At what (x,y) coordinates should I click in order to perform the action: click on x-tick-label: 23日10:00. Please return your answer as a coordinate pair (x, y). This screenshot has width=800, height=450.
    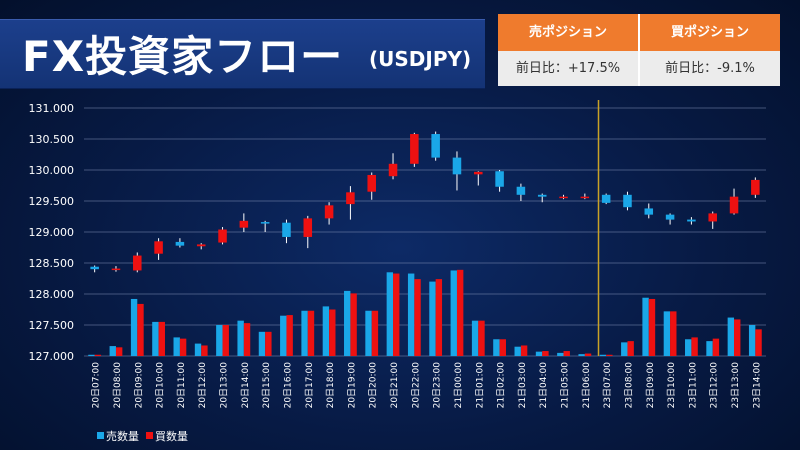
    Looking at the image, I should click on (671, 385).